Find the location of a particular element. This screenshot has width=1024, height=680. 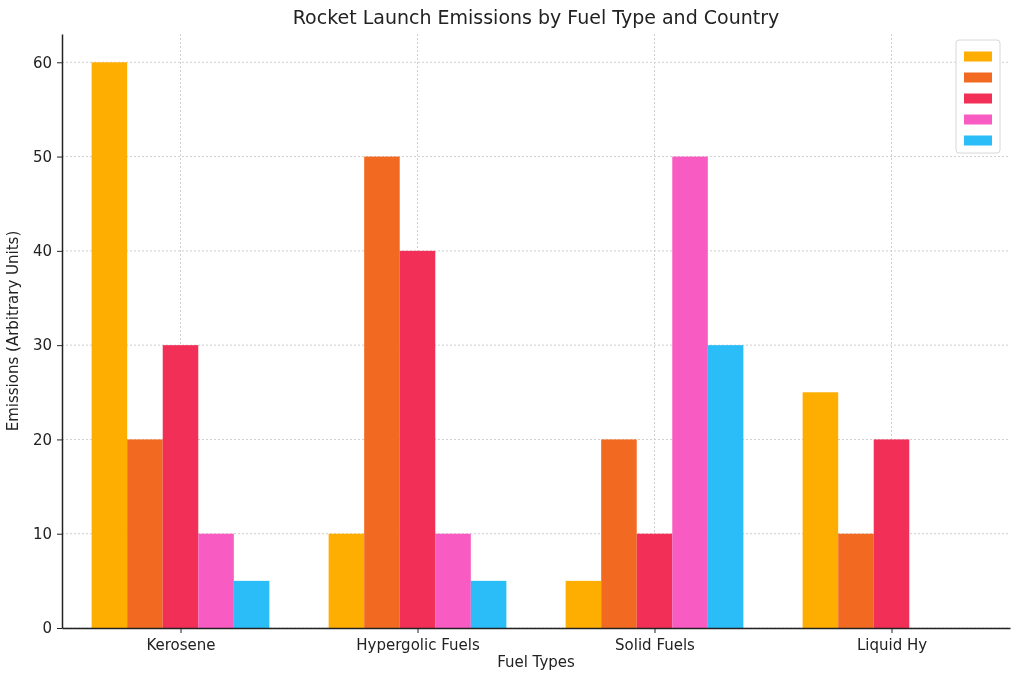

y-tick-label: 50 is located at coordinates (42, 156).